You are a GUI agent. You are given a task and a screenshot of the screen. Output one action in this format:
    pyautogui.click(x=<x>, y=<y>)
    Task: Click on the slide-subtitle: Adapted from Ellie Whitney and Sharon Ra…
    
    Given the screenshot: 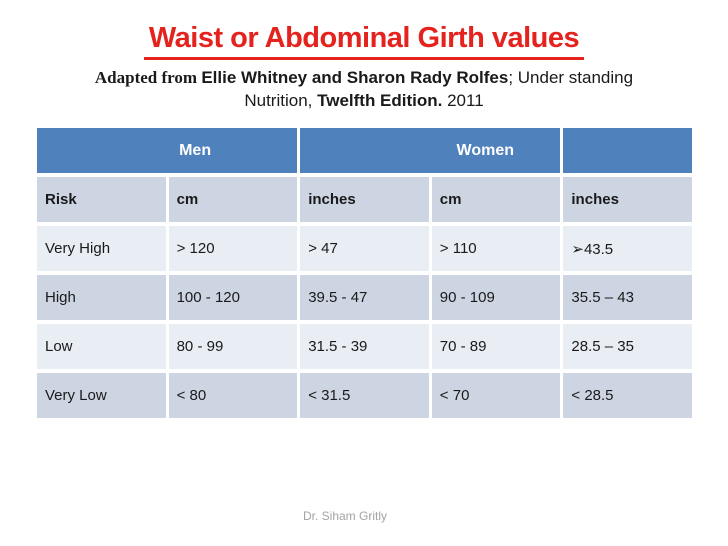 What is the action you would take?
    pyautogui.click(x=364, y=89)
    